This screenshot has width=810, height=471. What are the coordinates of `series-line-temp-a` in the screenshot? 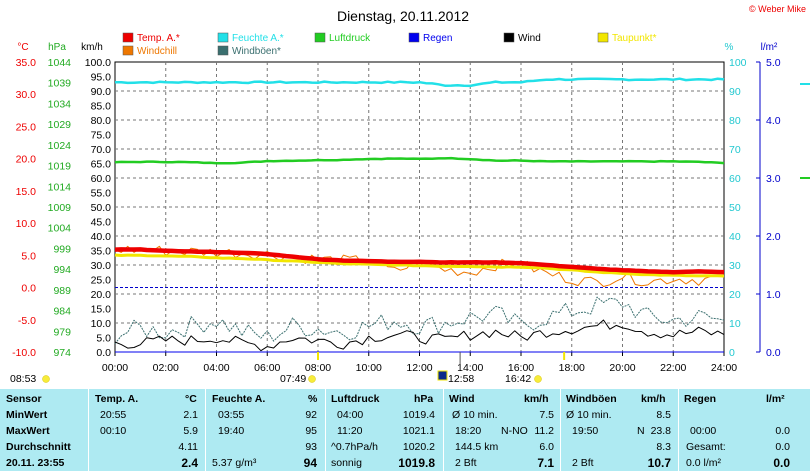 It's located at (419, 261).